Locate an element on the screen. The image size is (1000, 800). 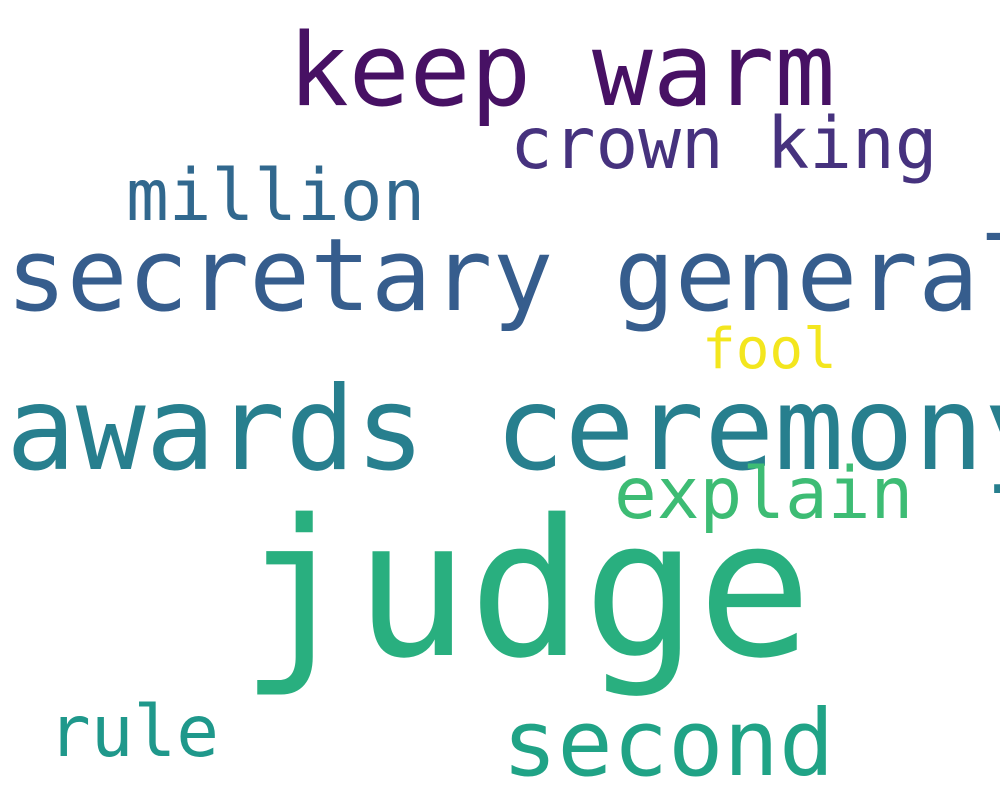
word-rule: rule is located at coordinates (133, 731).